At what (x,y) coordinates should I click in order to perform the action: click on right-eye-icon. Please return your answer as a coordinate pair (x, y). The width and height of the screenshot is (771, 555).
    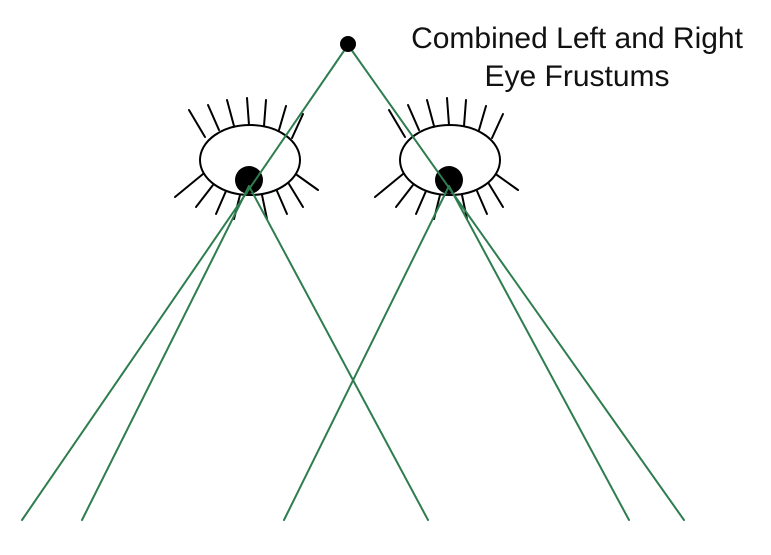
    Looking at the image, I should click on (446, 158).